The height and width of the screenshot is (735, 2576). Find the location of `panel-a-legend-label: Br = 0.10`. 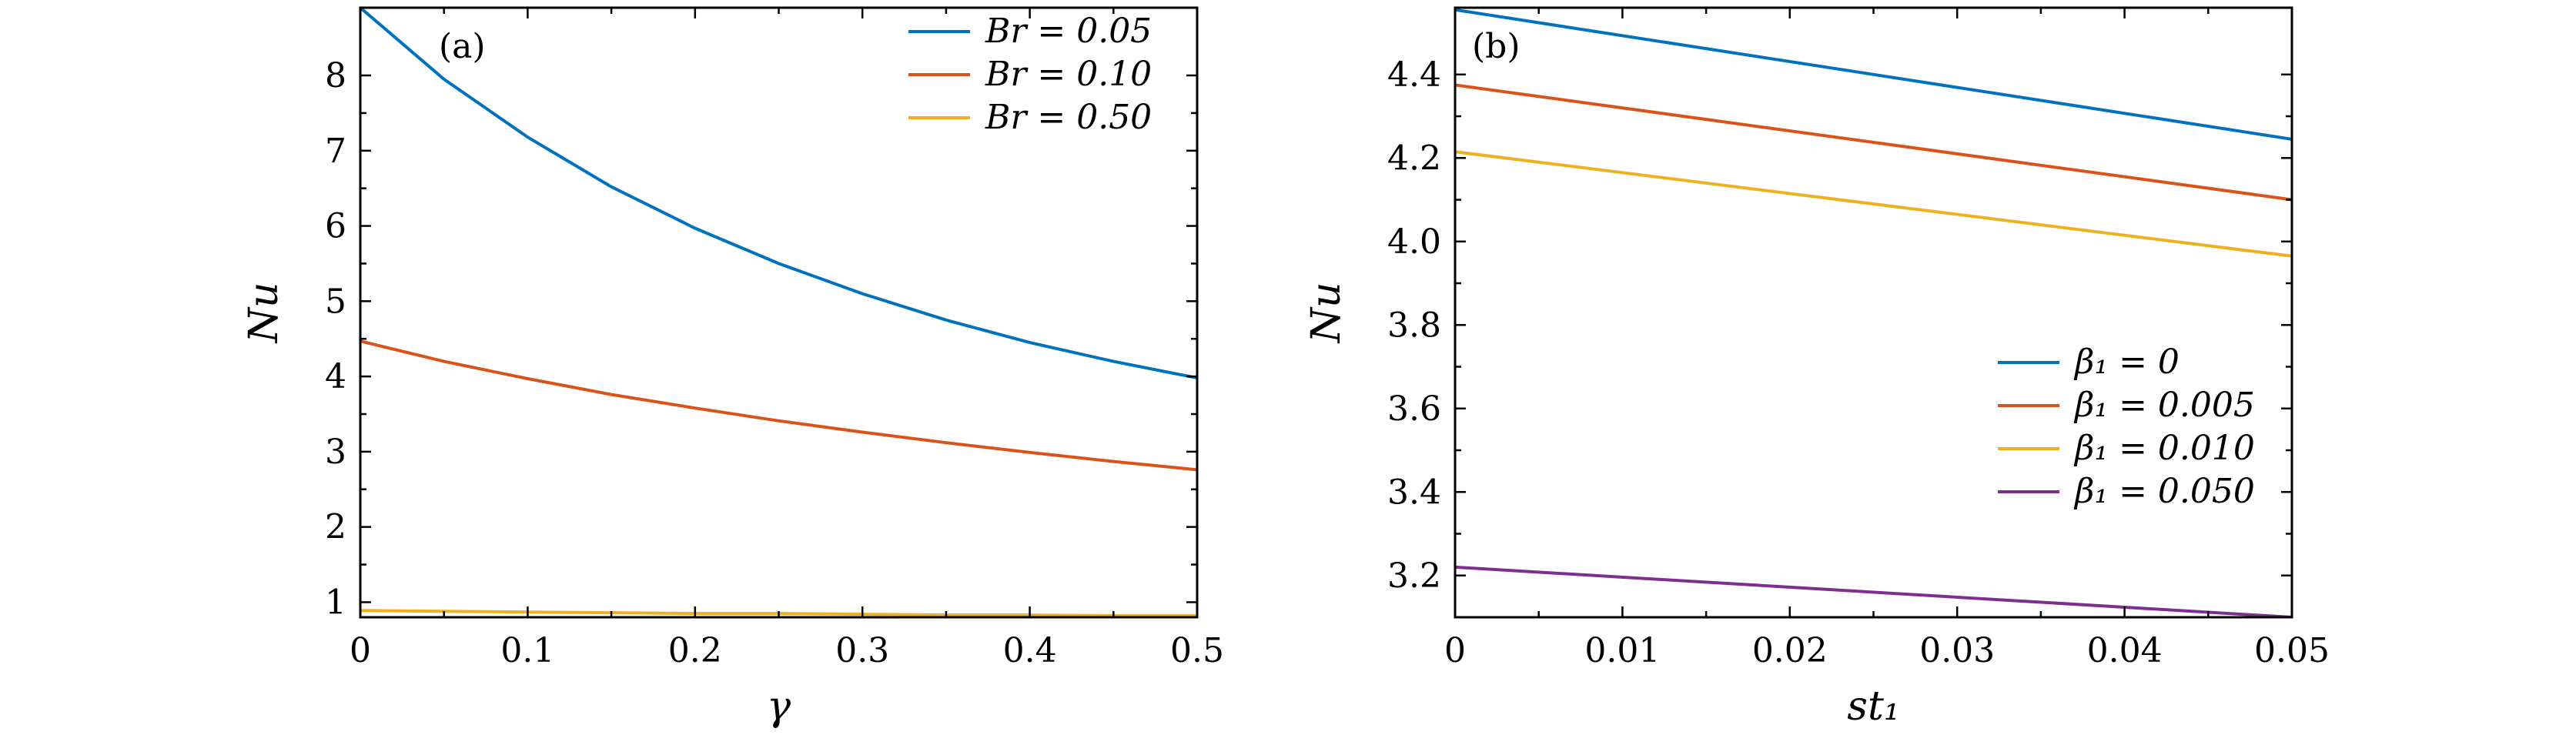

panel-a-legend-label: Br = 0.10 is located at coordinates (1068, 74).